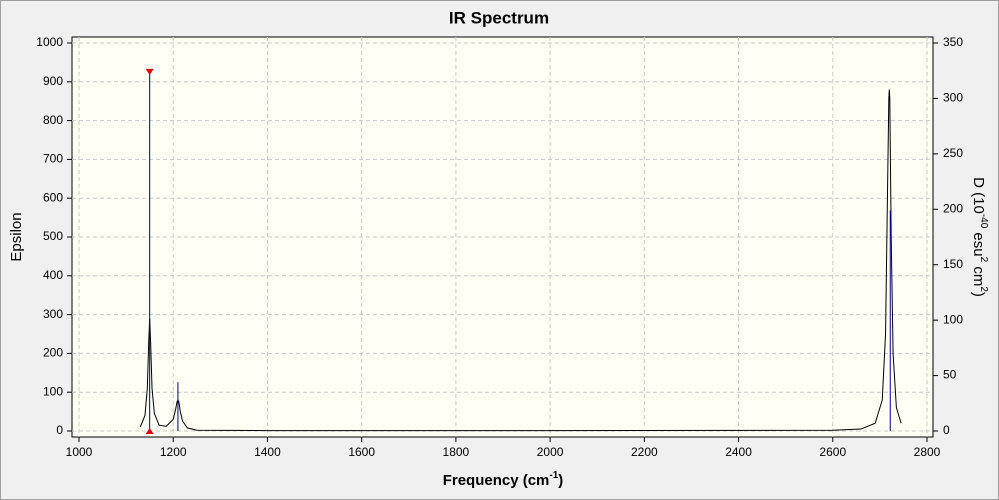 The image size is (999, 500). I want to click on label-part: cm, so click(978, 274).